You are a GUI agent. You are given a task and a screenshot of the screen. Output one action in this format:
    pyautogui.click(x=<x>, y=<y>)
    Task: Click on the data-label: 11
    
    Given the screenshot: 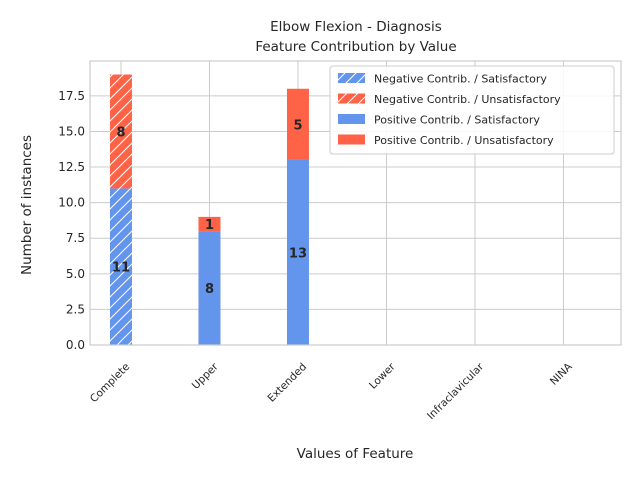 What is the action you would take?
    pyautogui.click(x=121, y=268)
    